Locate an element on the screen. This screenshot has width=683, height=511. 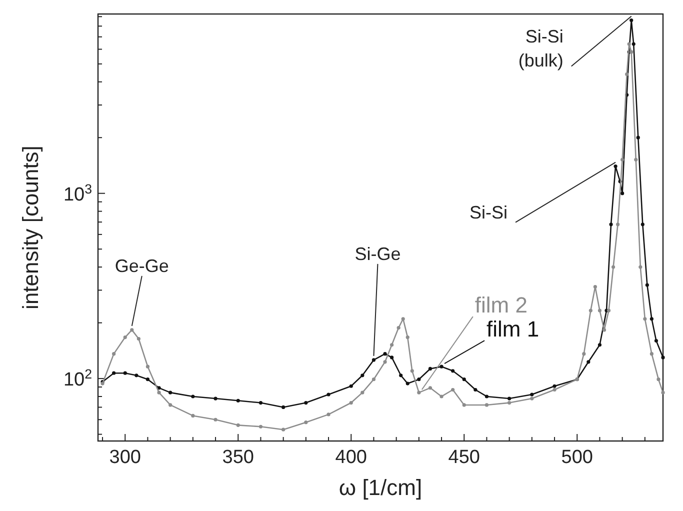
x-tick-label: 350 is located at coordinates (238, 457).